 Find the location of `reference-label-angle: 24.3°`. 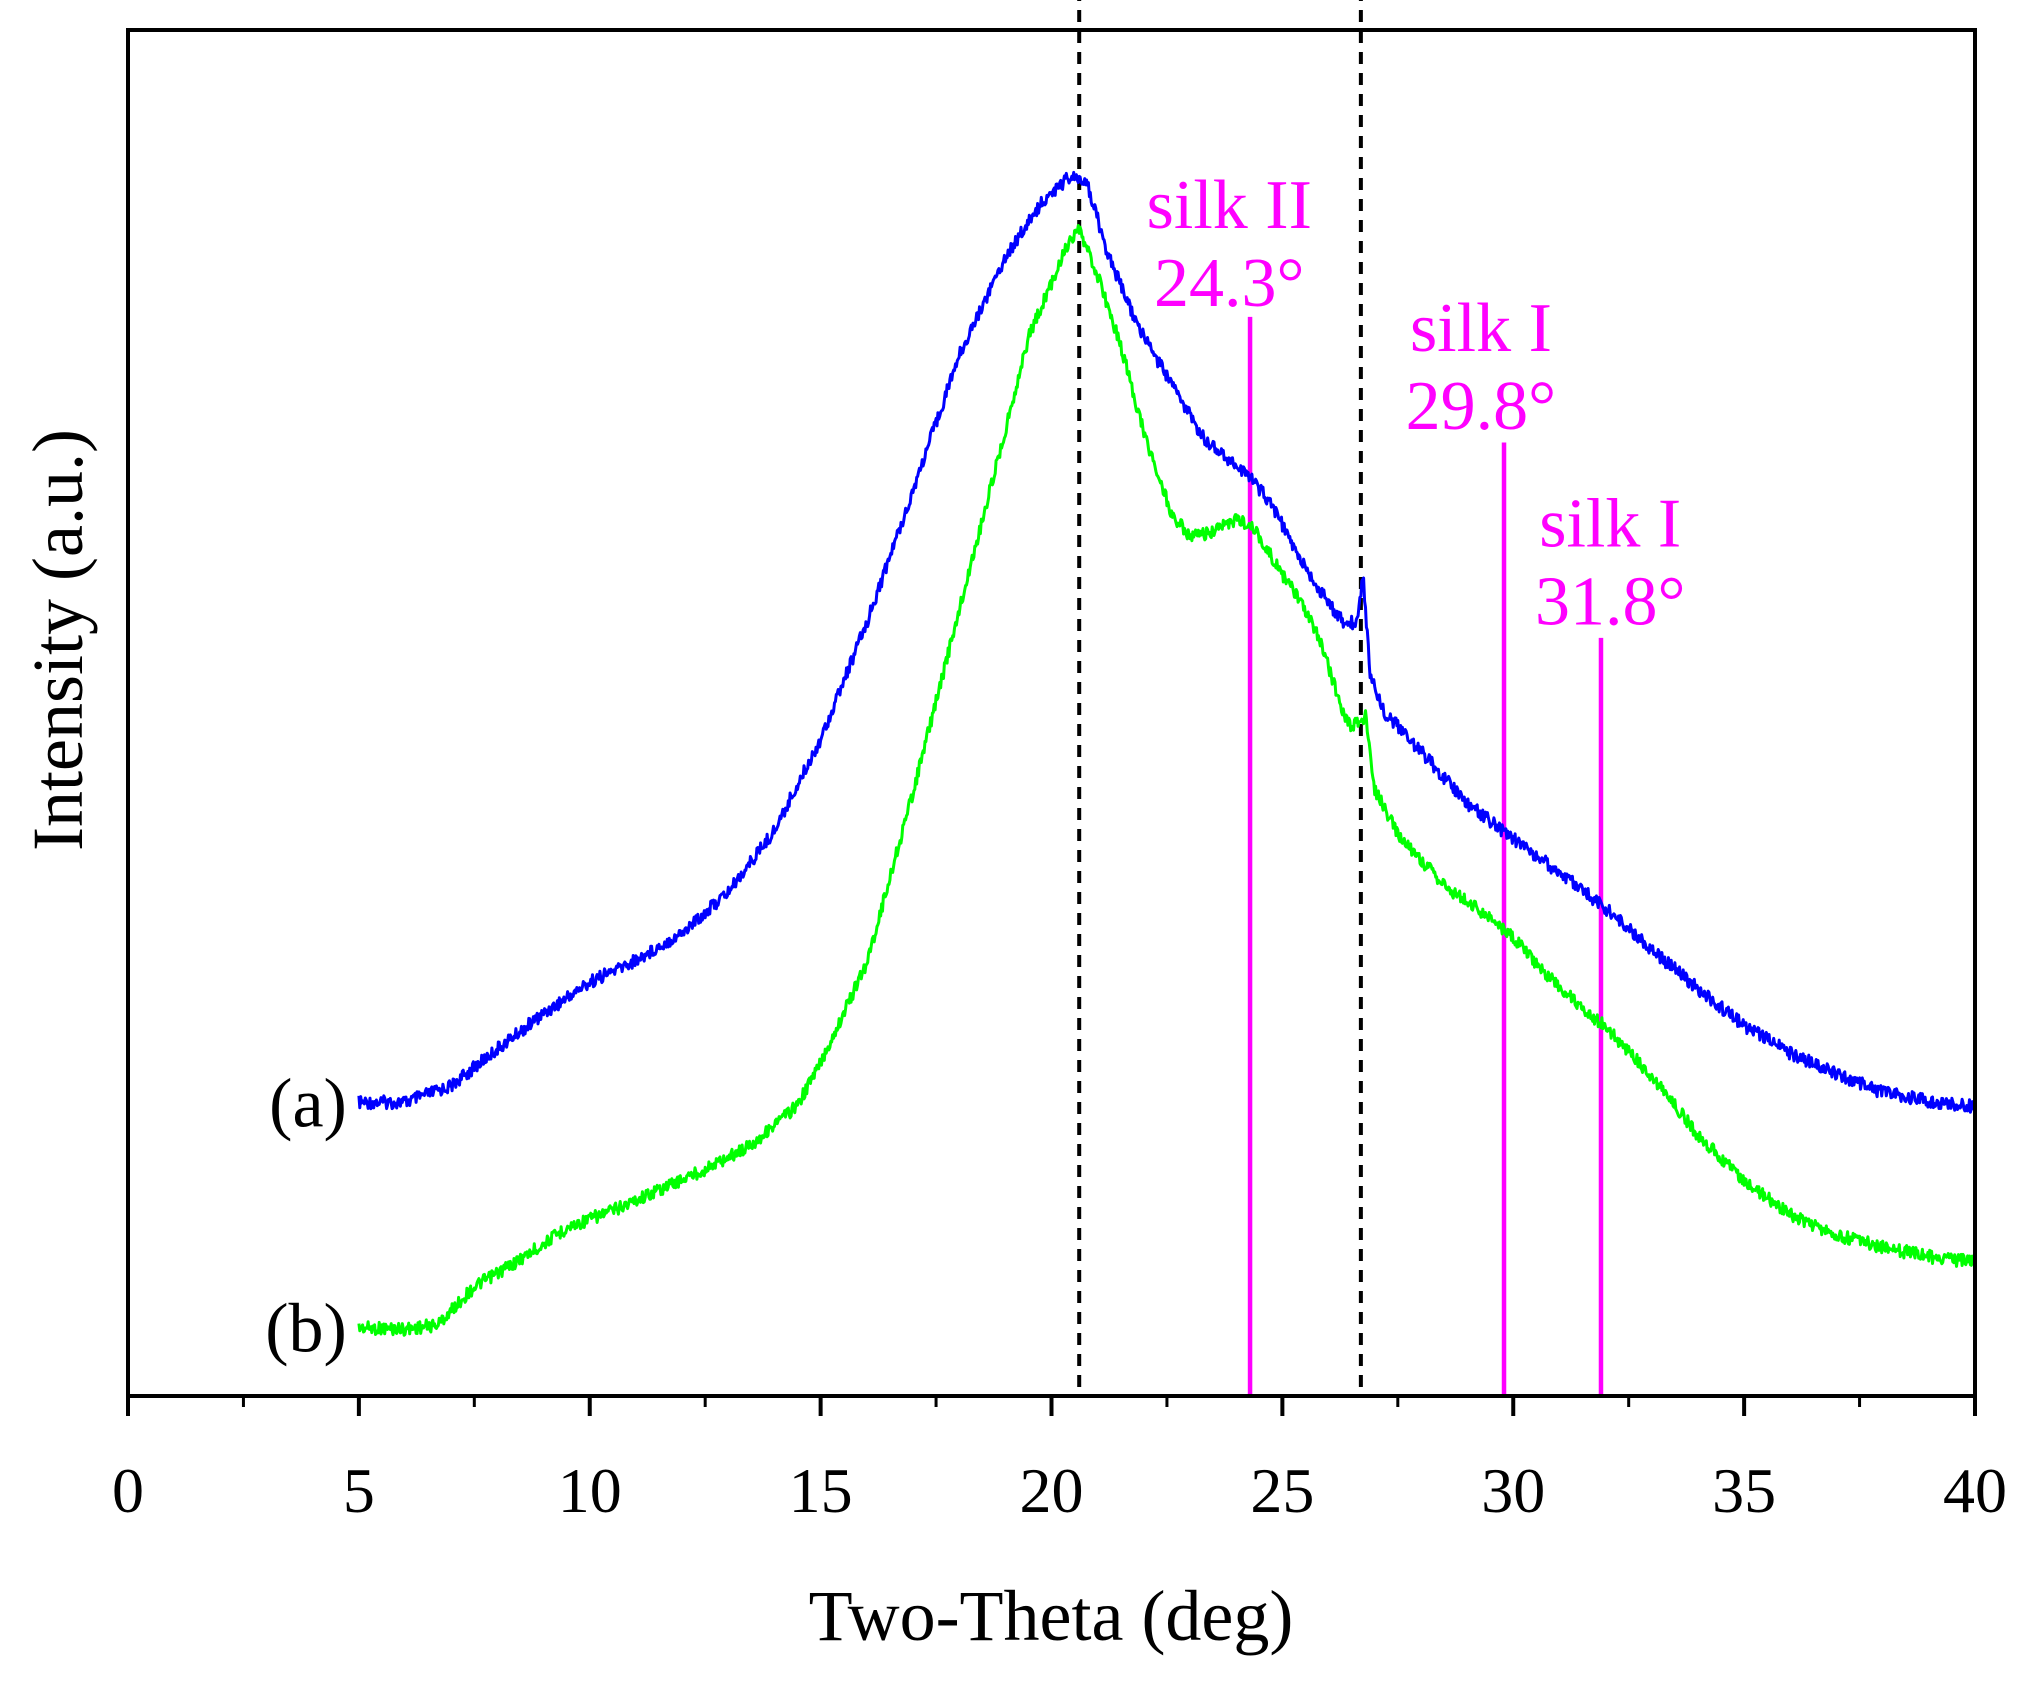

reference-label-angle: 24.3° is located at coordinates (1229, 283).